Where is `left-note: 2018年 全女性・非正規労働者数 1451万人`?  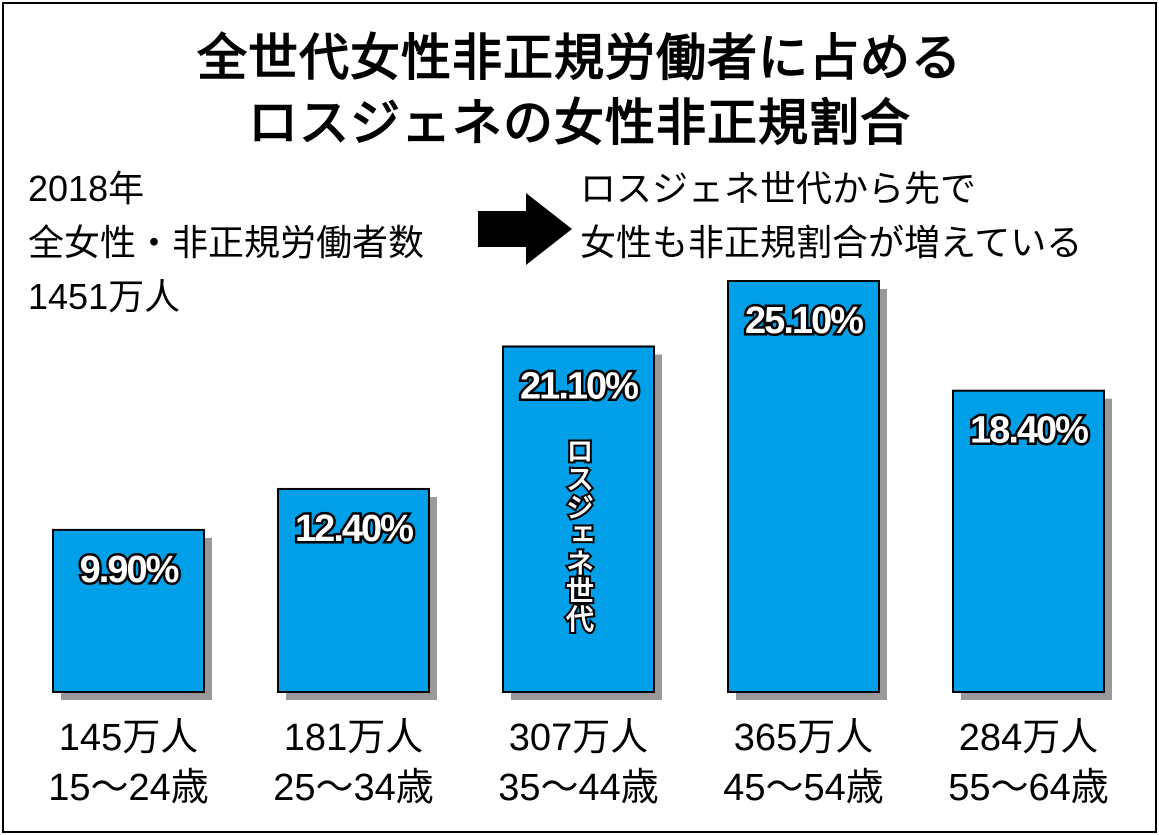 left-note: 2018年 全女性・非正規労働者数 1451万人 is located at coordinates (226, 243).